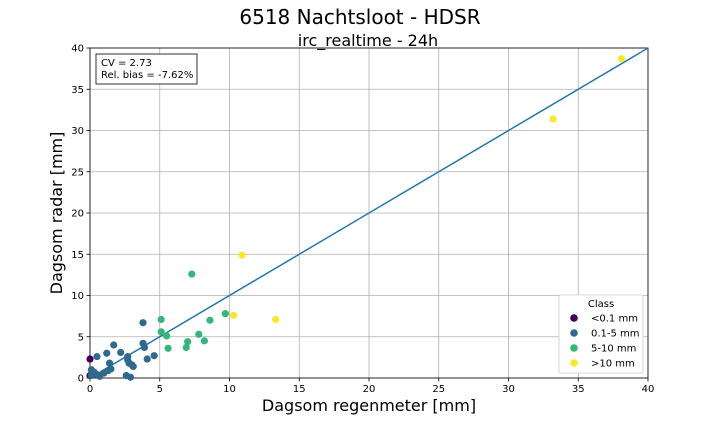 The width and height of the screenshot is (720, 432). Describe the element at coordinates (77, 172) in the screenshot. I see `y-tick-label: 25` at that location.